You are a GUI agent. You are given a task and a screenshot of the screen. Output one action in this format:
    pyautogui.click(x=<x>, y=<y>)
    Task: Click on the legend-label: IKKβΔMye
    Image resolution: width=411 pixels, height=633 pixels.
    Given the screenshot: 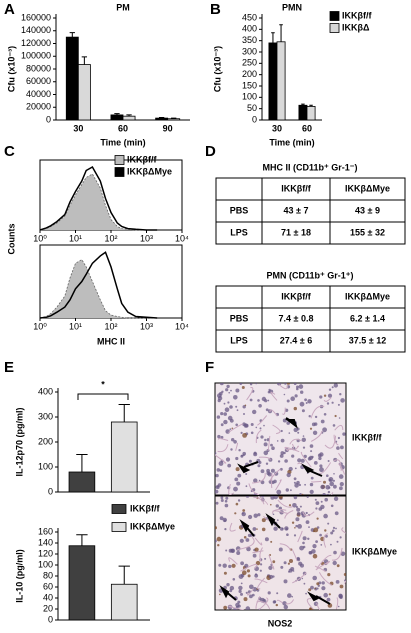 What is the action you would take?
    pyautogui.click(x=149, y=171)
    